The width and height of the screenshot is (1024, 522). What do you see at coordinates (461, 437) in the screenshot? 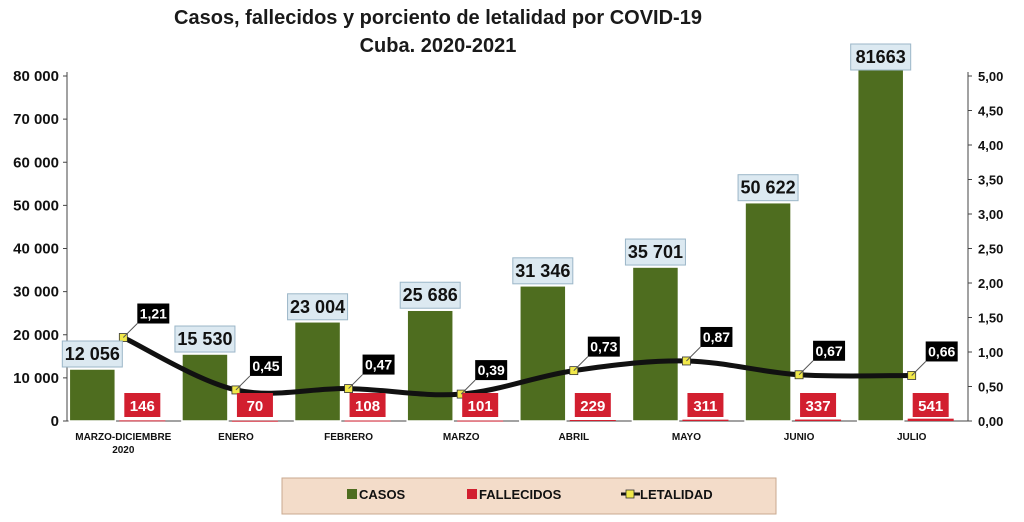
I see `x-tick-label: MARZO` at bounding box center [461, 437].